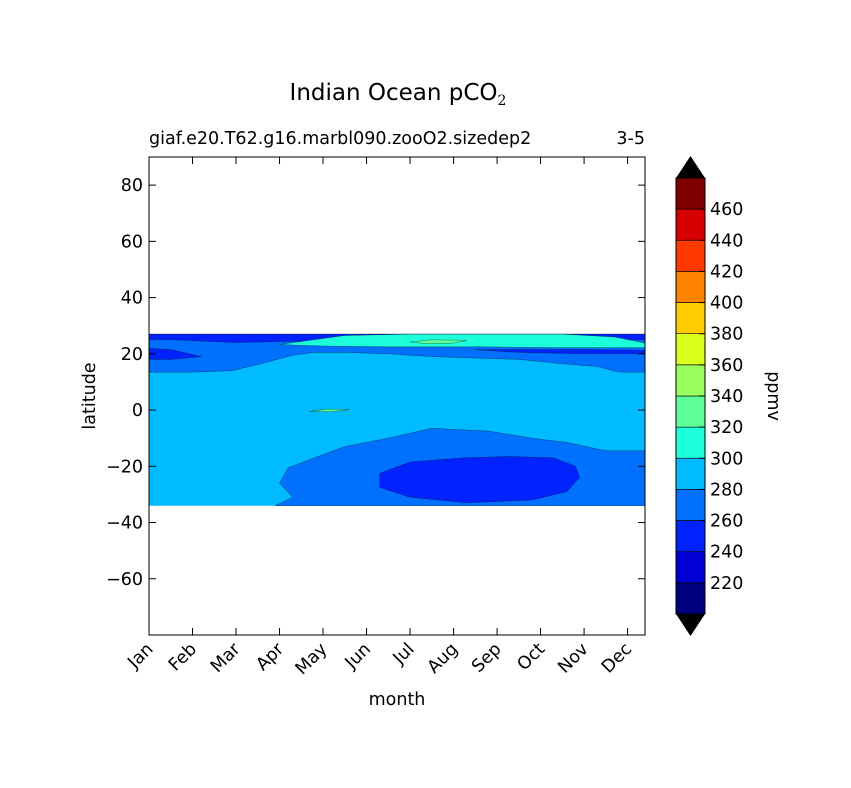 The image size is (851, 788). What do you see at coordinates (726, 335) in the screenshot?
I see `colorbar-tick-label: 380` at bounding box center [726, 335].